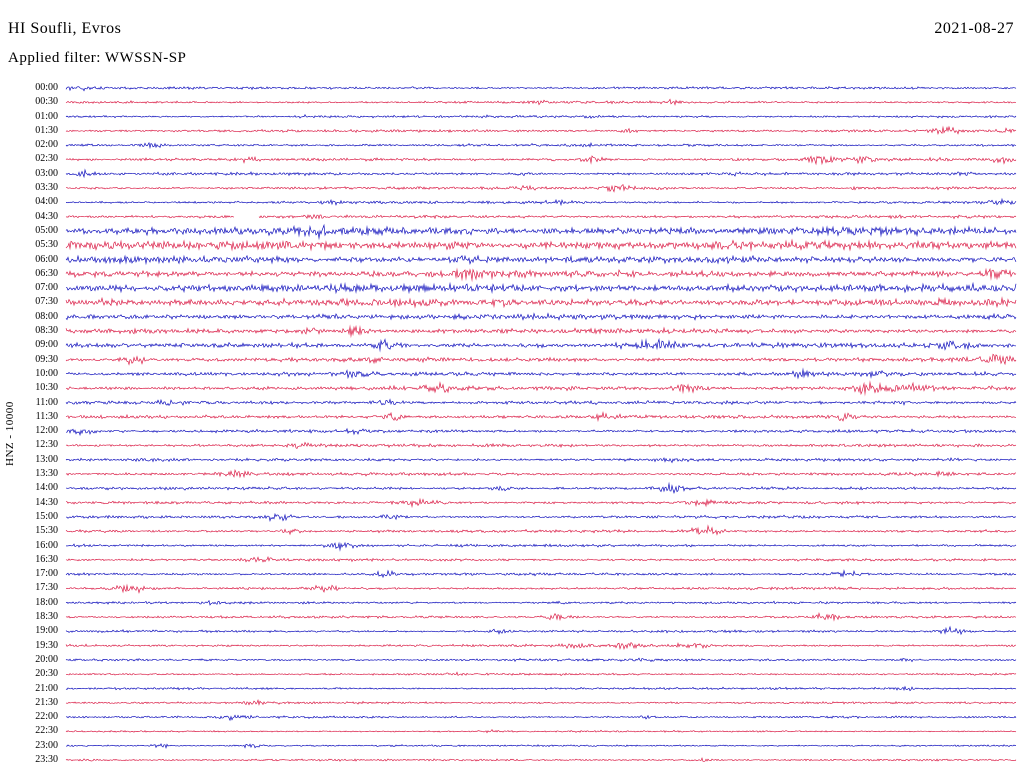 Image resolution: width=1024 pixels, height=780 pixels. What do you see at coordinates (10, 433) in the screenshot?
I see `channel-scale-label: HNZ - 10000` at bounding box center [10, 433].